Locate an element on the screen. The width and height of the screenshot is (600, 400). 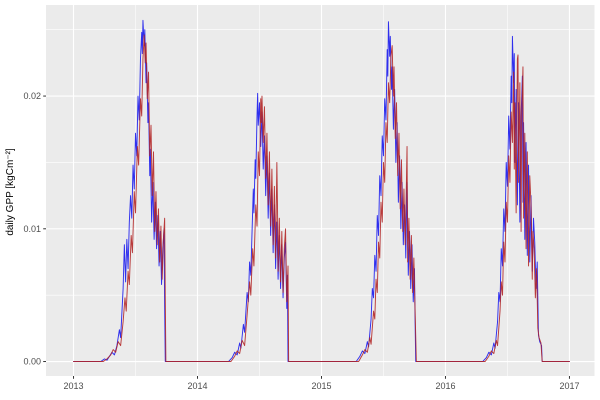
x-tick-label: 2015 is located at coordinates (321, 386).